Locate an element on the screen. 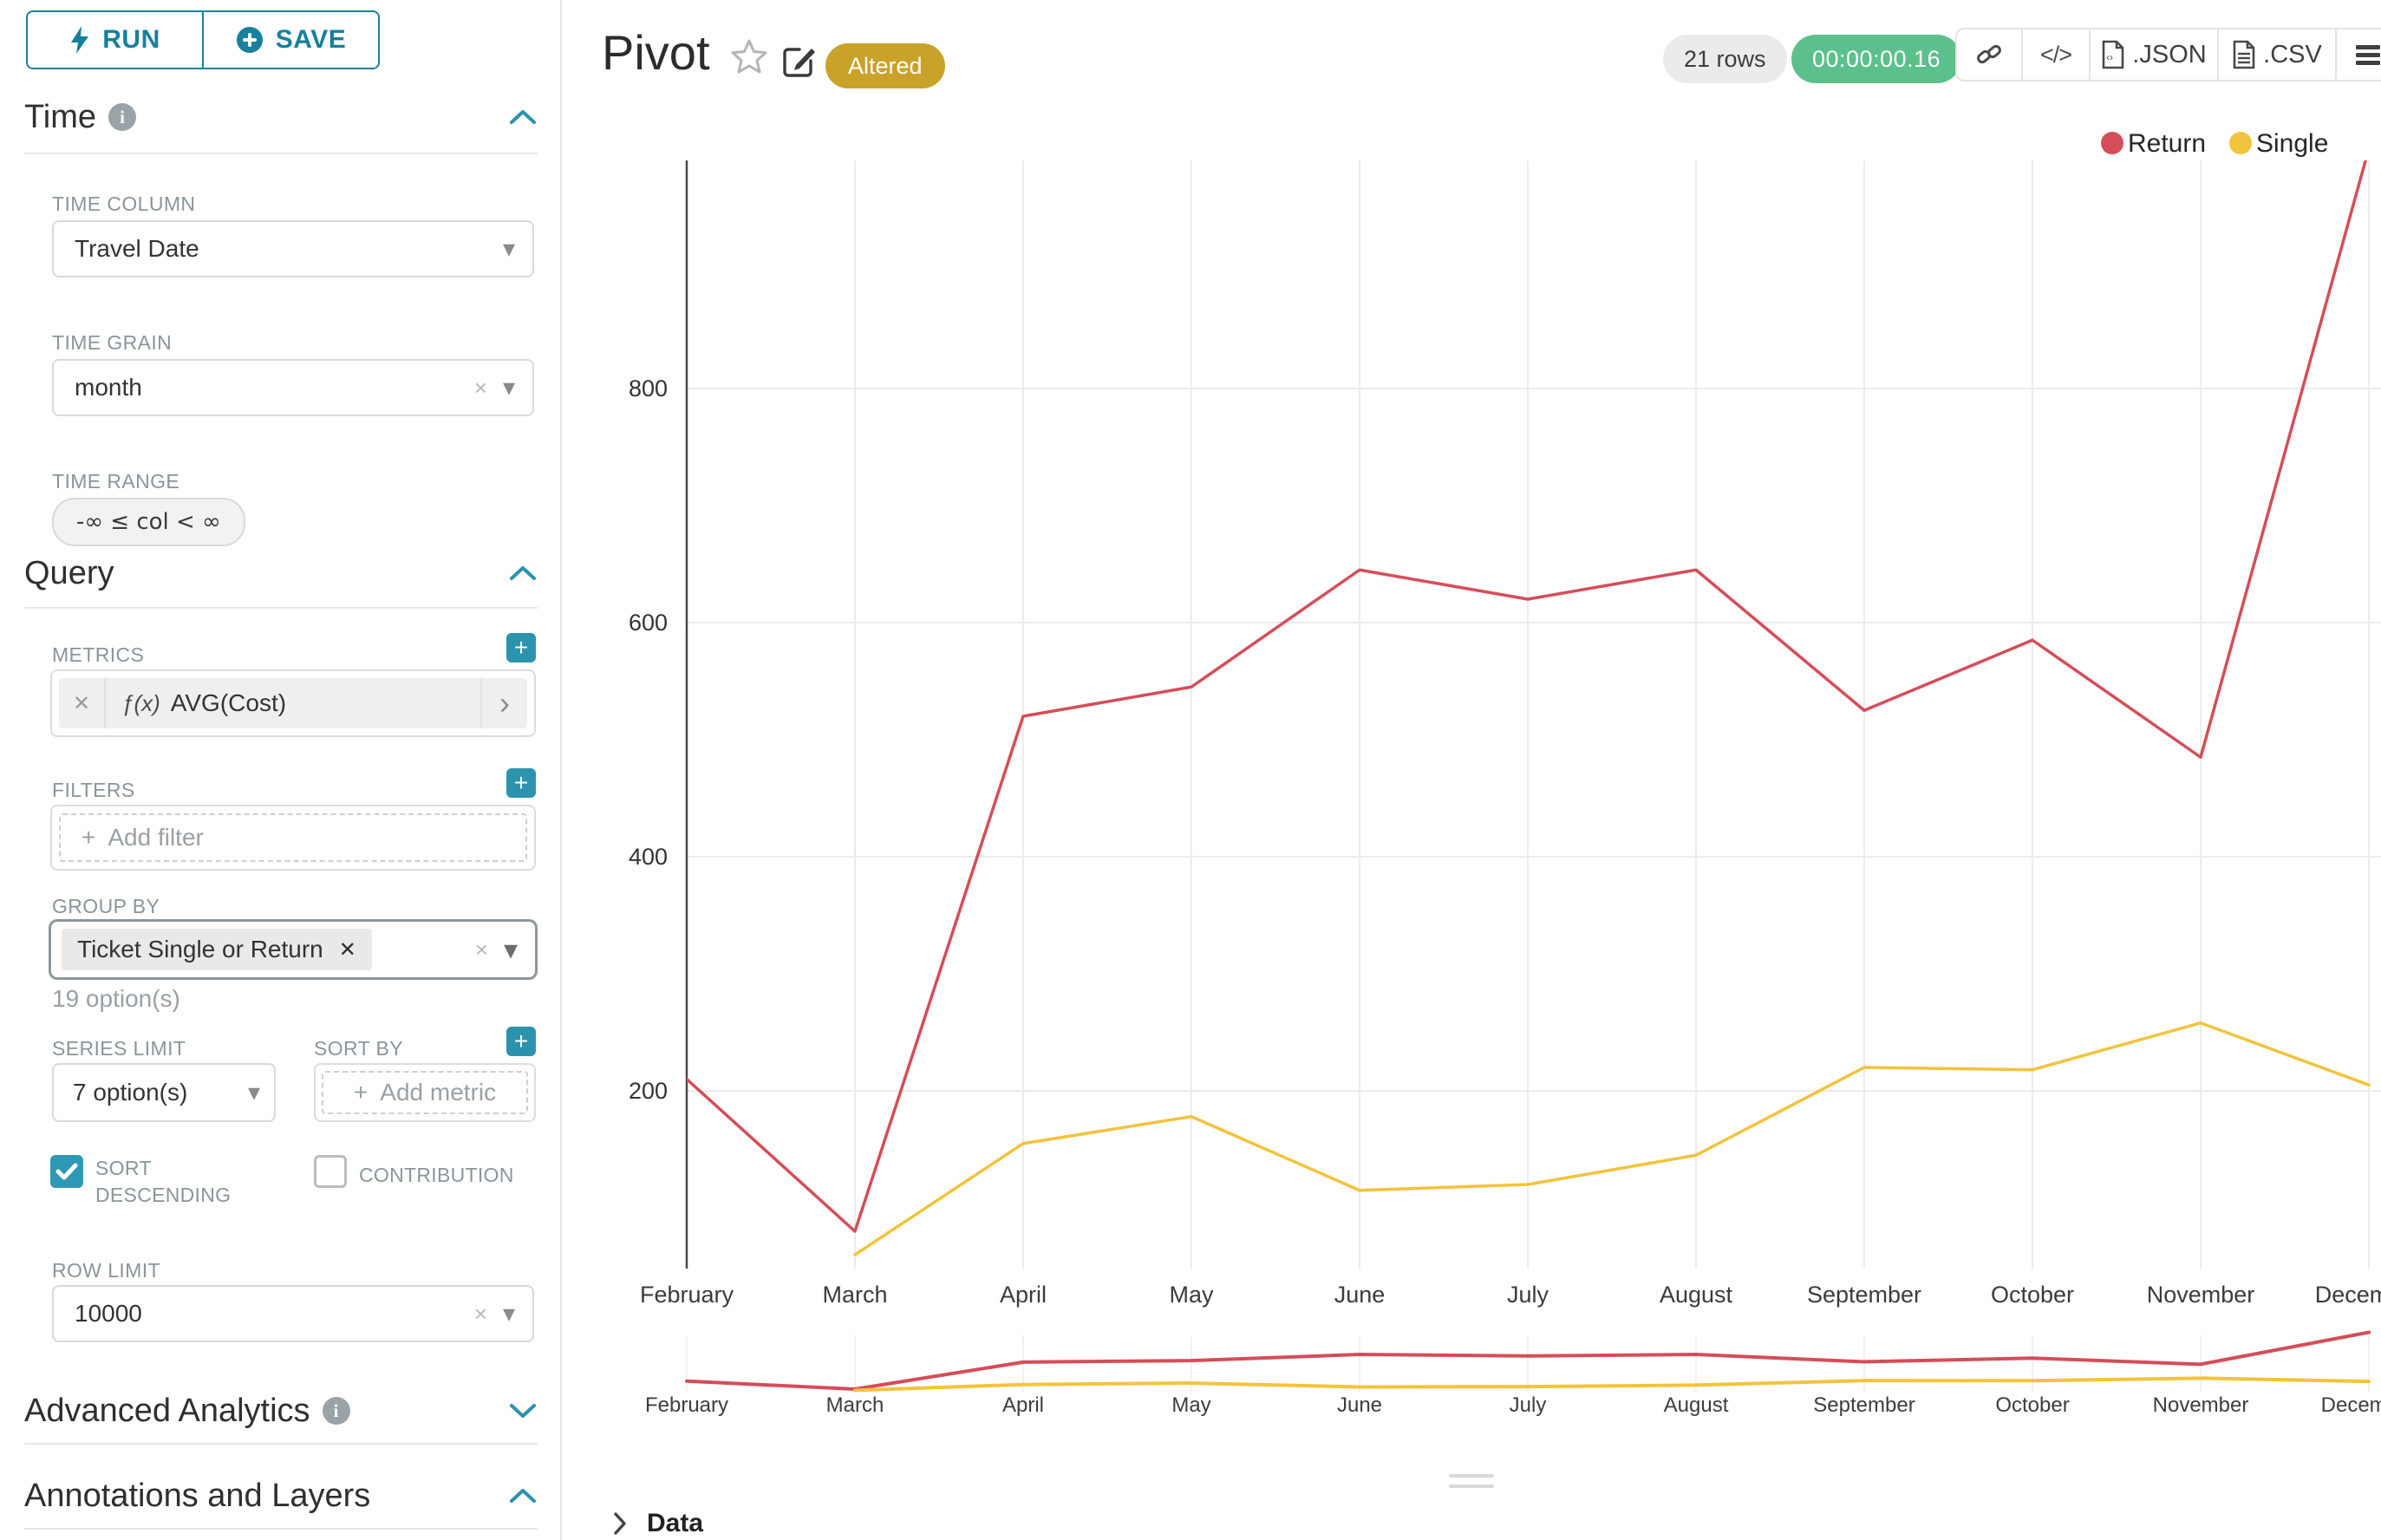  chevron-right-icon is located at coordinates (620, 1523).